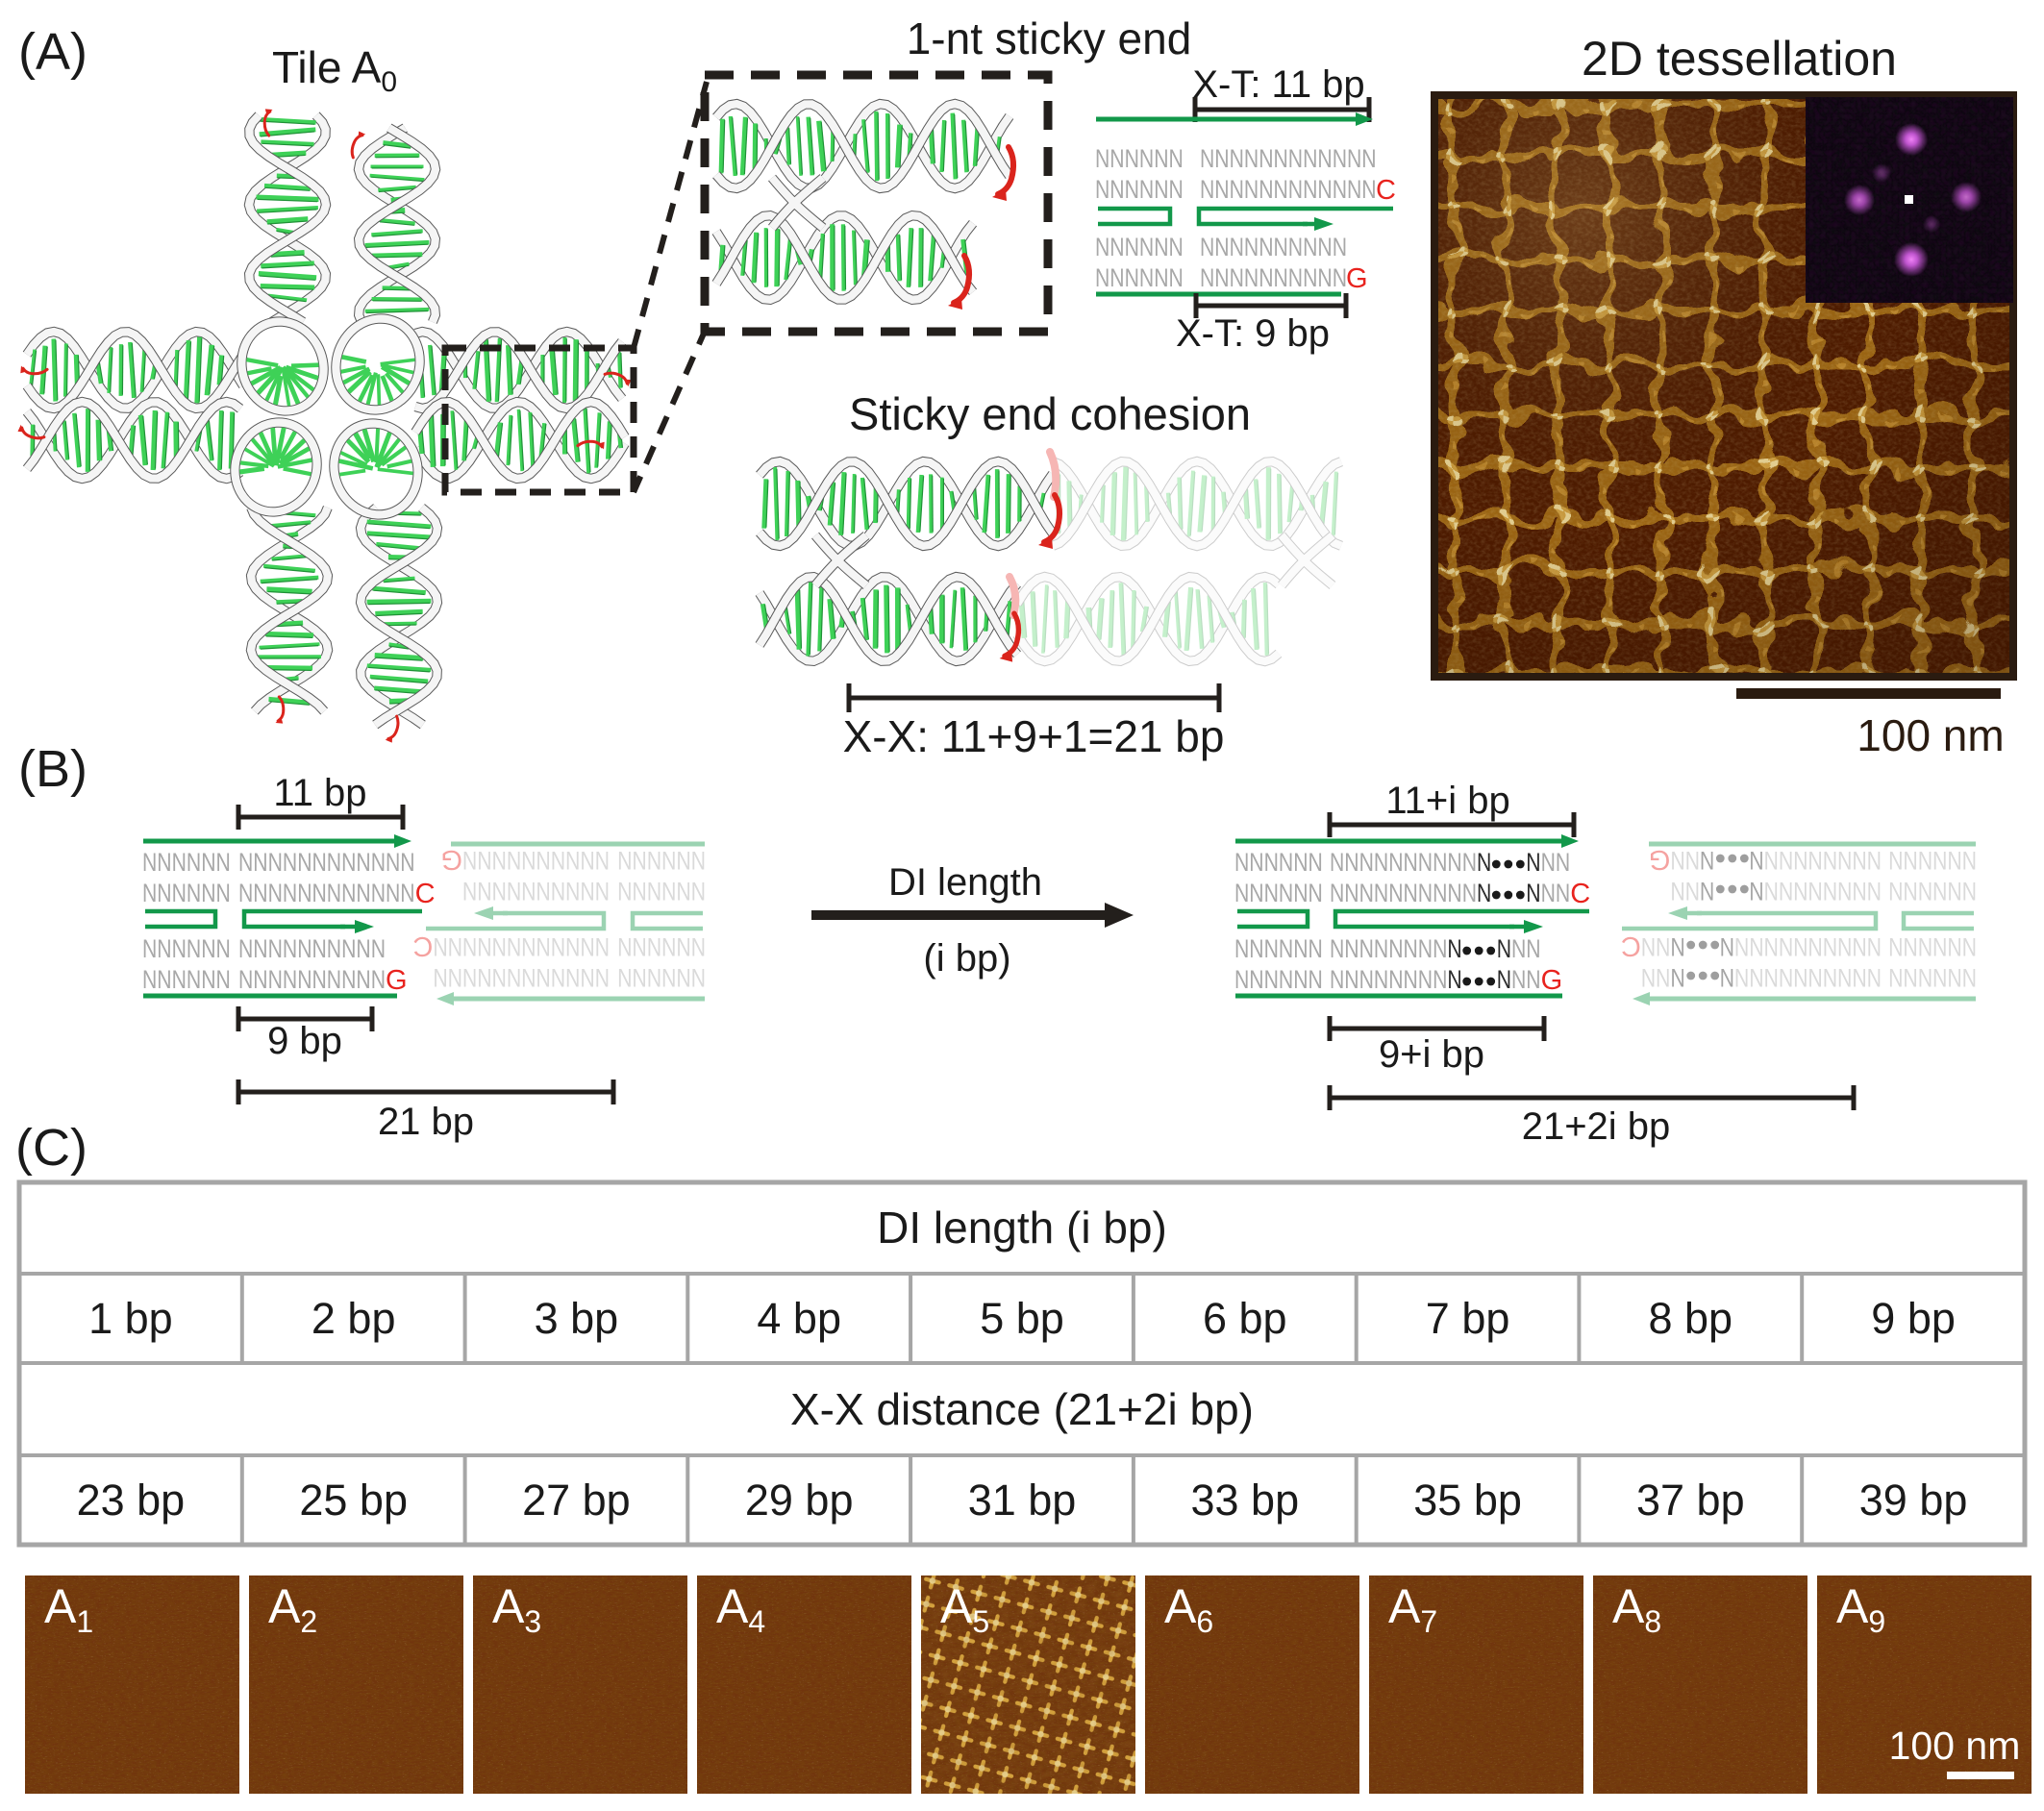 The image size is (2044, 1811). I want to click on svg-text: 27 bp, so click(576, 1500).